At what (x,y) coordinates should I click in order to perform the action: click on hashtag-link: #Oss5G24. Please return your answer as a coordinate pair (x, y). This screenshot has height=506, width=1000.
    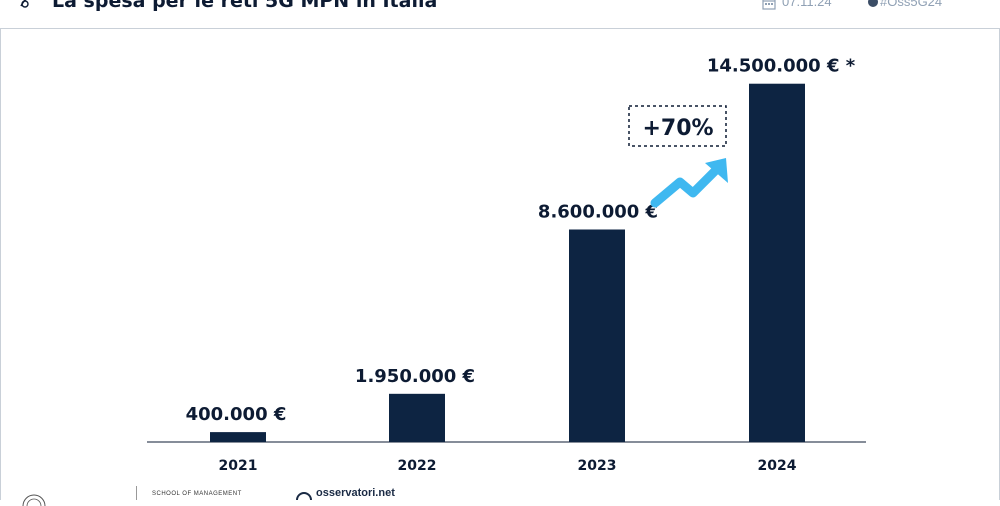
    Looking at the image, I should click on (911, 4).